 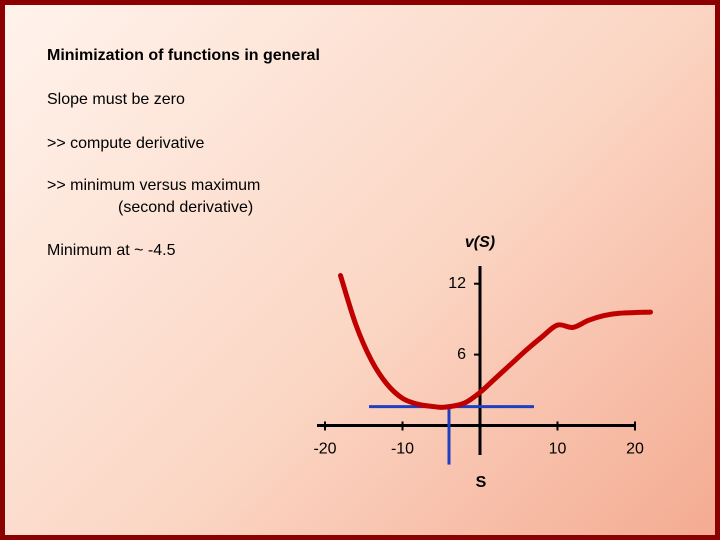 What do you see at coordinates (324, 449) in the screenshot?
I see `x-tick-label: -20` at bounding box center [324, 449].